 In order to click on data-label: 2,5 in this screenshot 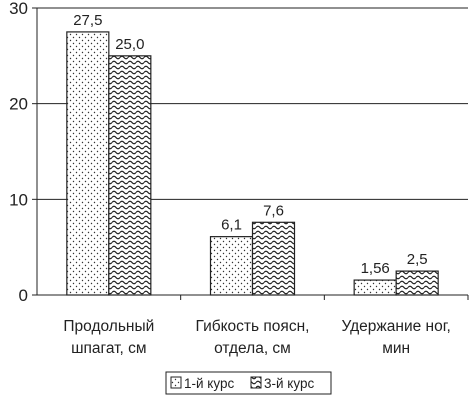, I will do `click(417, 259)`.